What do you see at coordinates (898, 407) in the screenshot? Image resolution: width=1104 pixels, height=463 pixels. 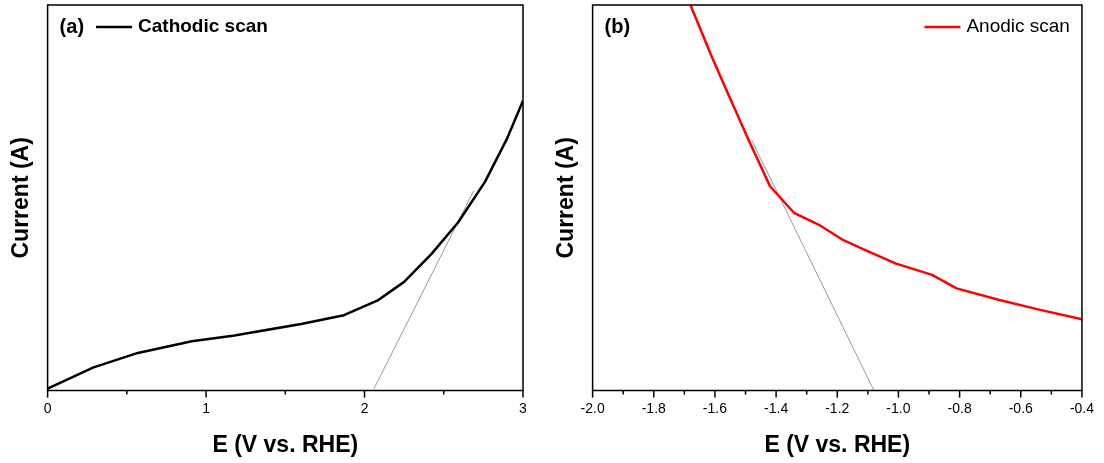 I see `x-tick-label: -1.0` at bounding box center [898, 407].